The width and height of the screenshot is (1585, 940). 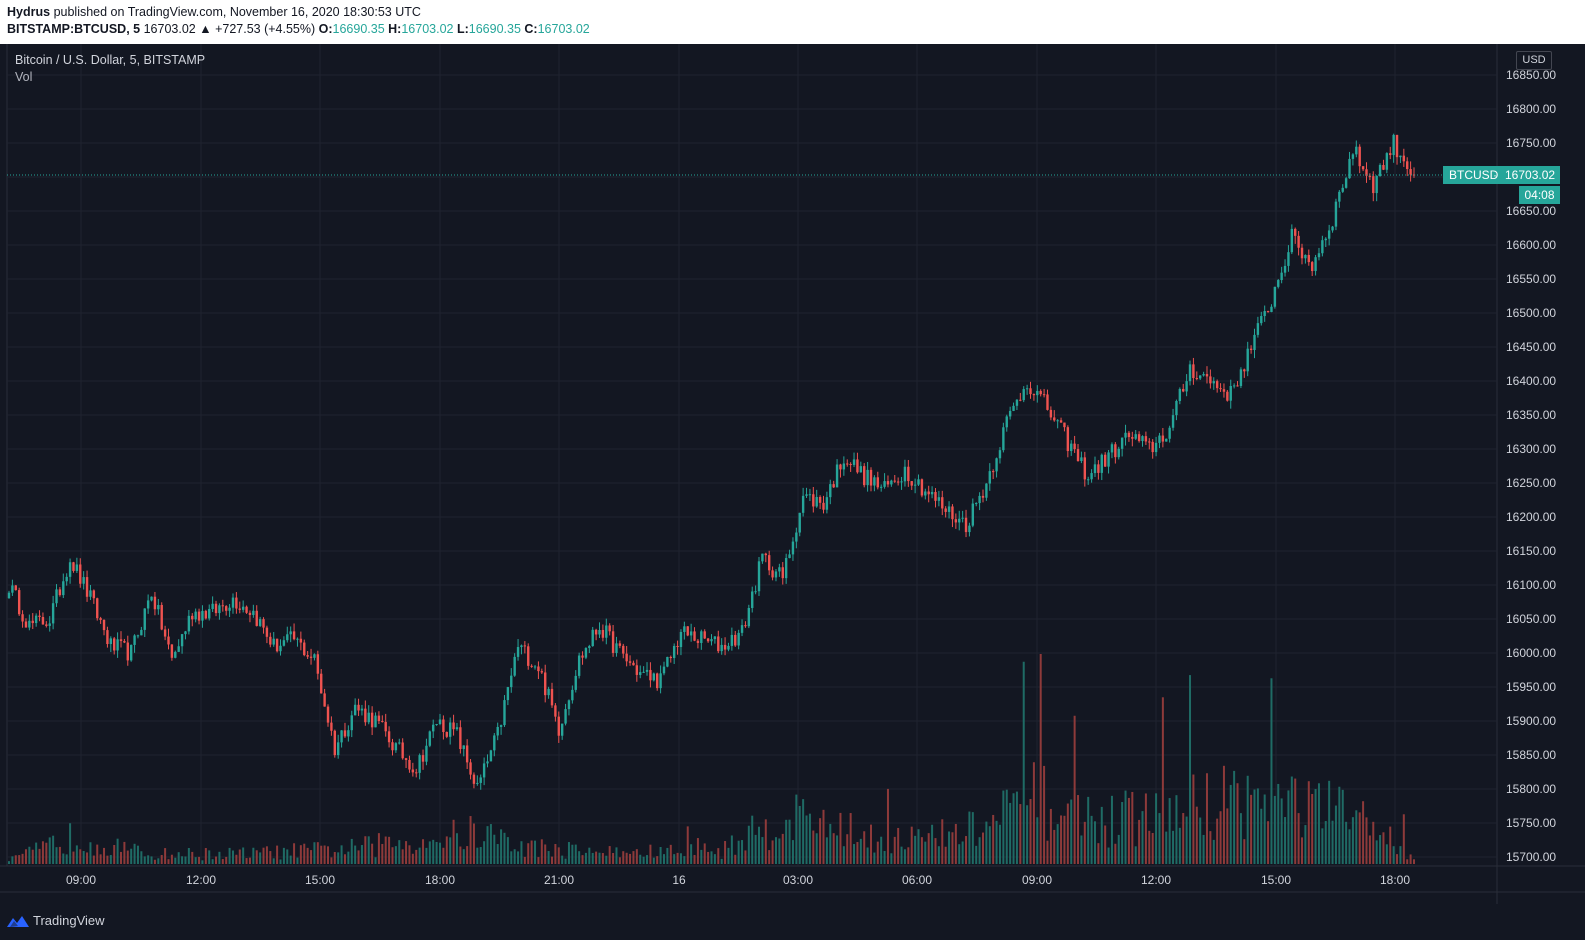 What do you see at coordinates (1474, 175) in the screenshot?
I see `last-price-symbol: BTCUSD` at bounding box center [1474, 175].